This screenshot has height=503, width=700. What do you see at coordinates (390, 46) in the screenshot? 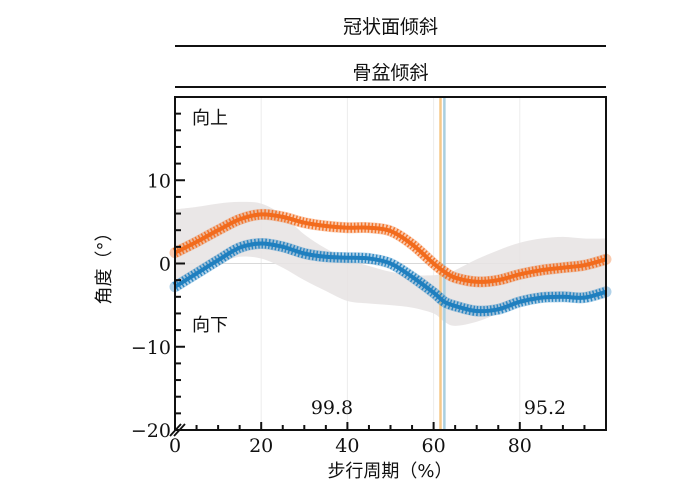
I see `title-rule` at bounding box center [390, 46].